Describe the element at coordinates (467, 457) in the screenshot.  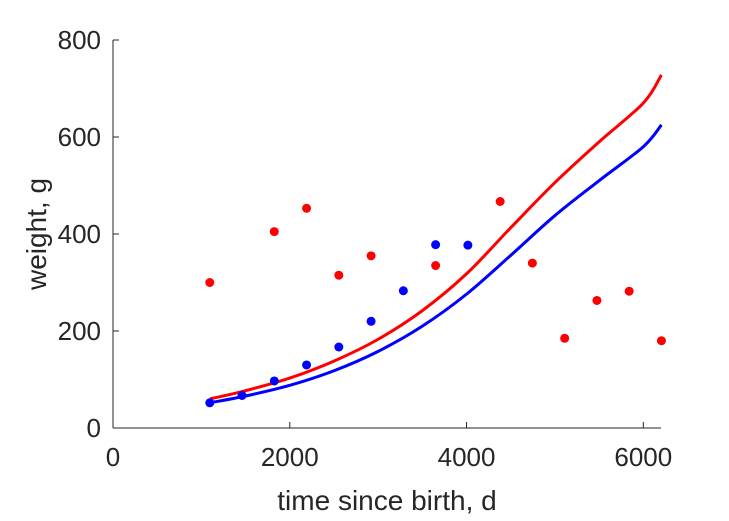
I see `x-tick-label: 4000` at that location.